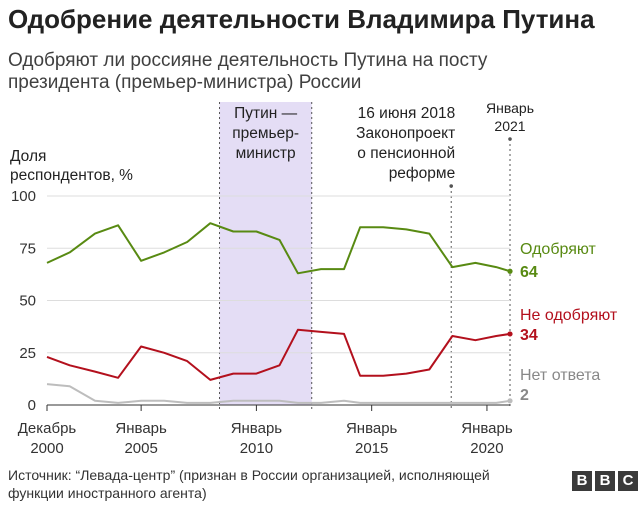 The height and width of the screenshot is (512, 640). I want to click on chart-title: Одобрение деятельности Владимира Путина, so click(301, 19).